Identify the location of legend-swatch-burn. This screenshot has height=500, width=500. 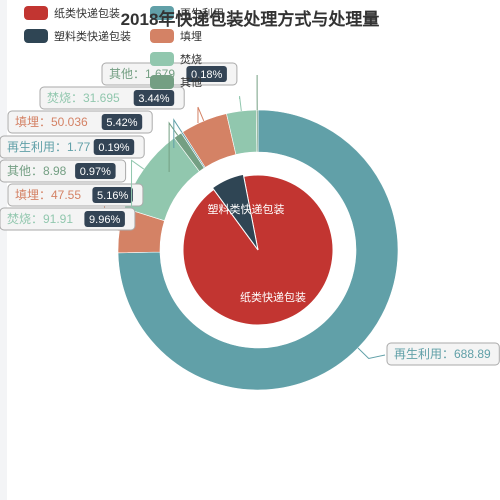
(162, 59).